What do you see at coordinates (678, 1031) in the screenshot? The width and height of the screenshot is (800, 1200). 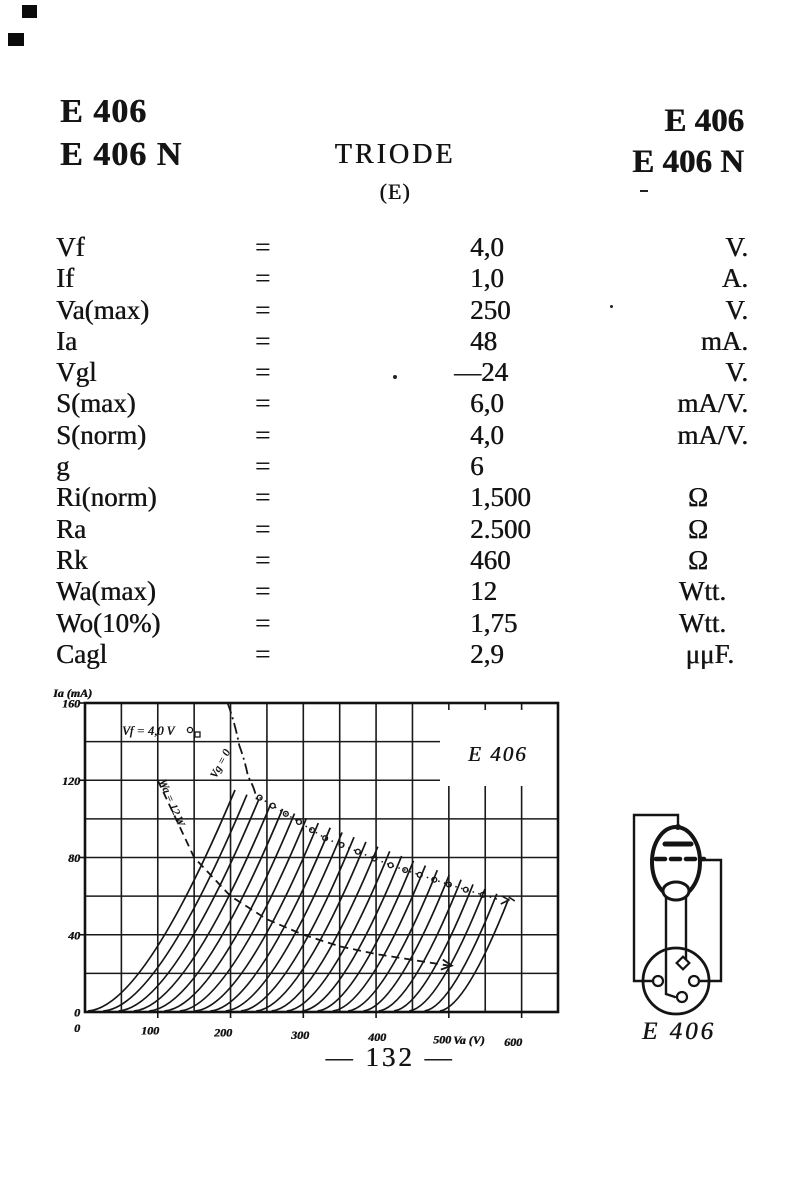 I see `pinout-label: E 406` at bounding box center [678, 1031].